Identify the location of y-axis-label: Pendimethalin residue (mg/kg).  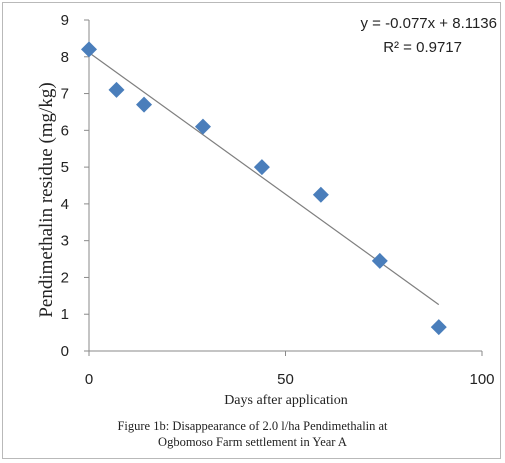
(46, 199).